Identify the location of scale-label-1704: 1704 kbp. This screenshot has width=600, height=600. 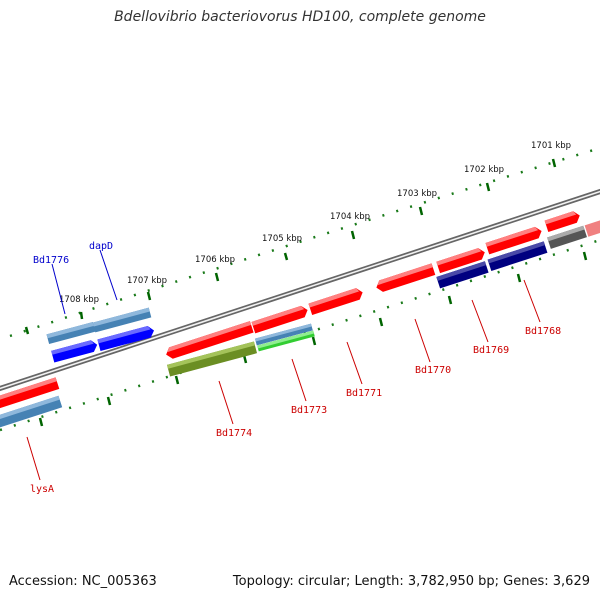
(350, 217).